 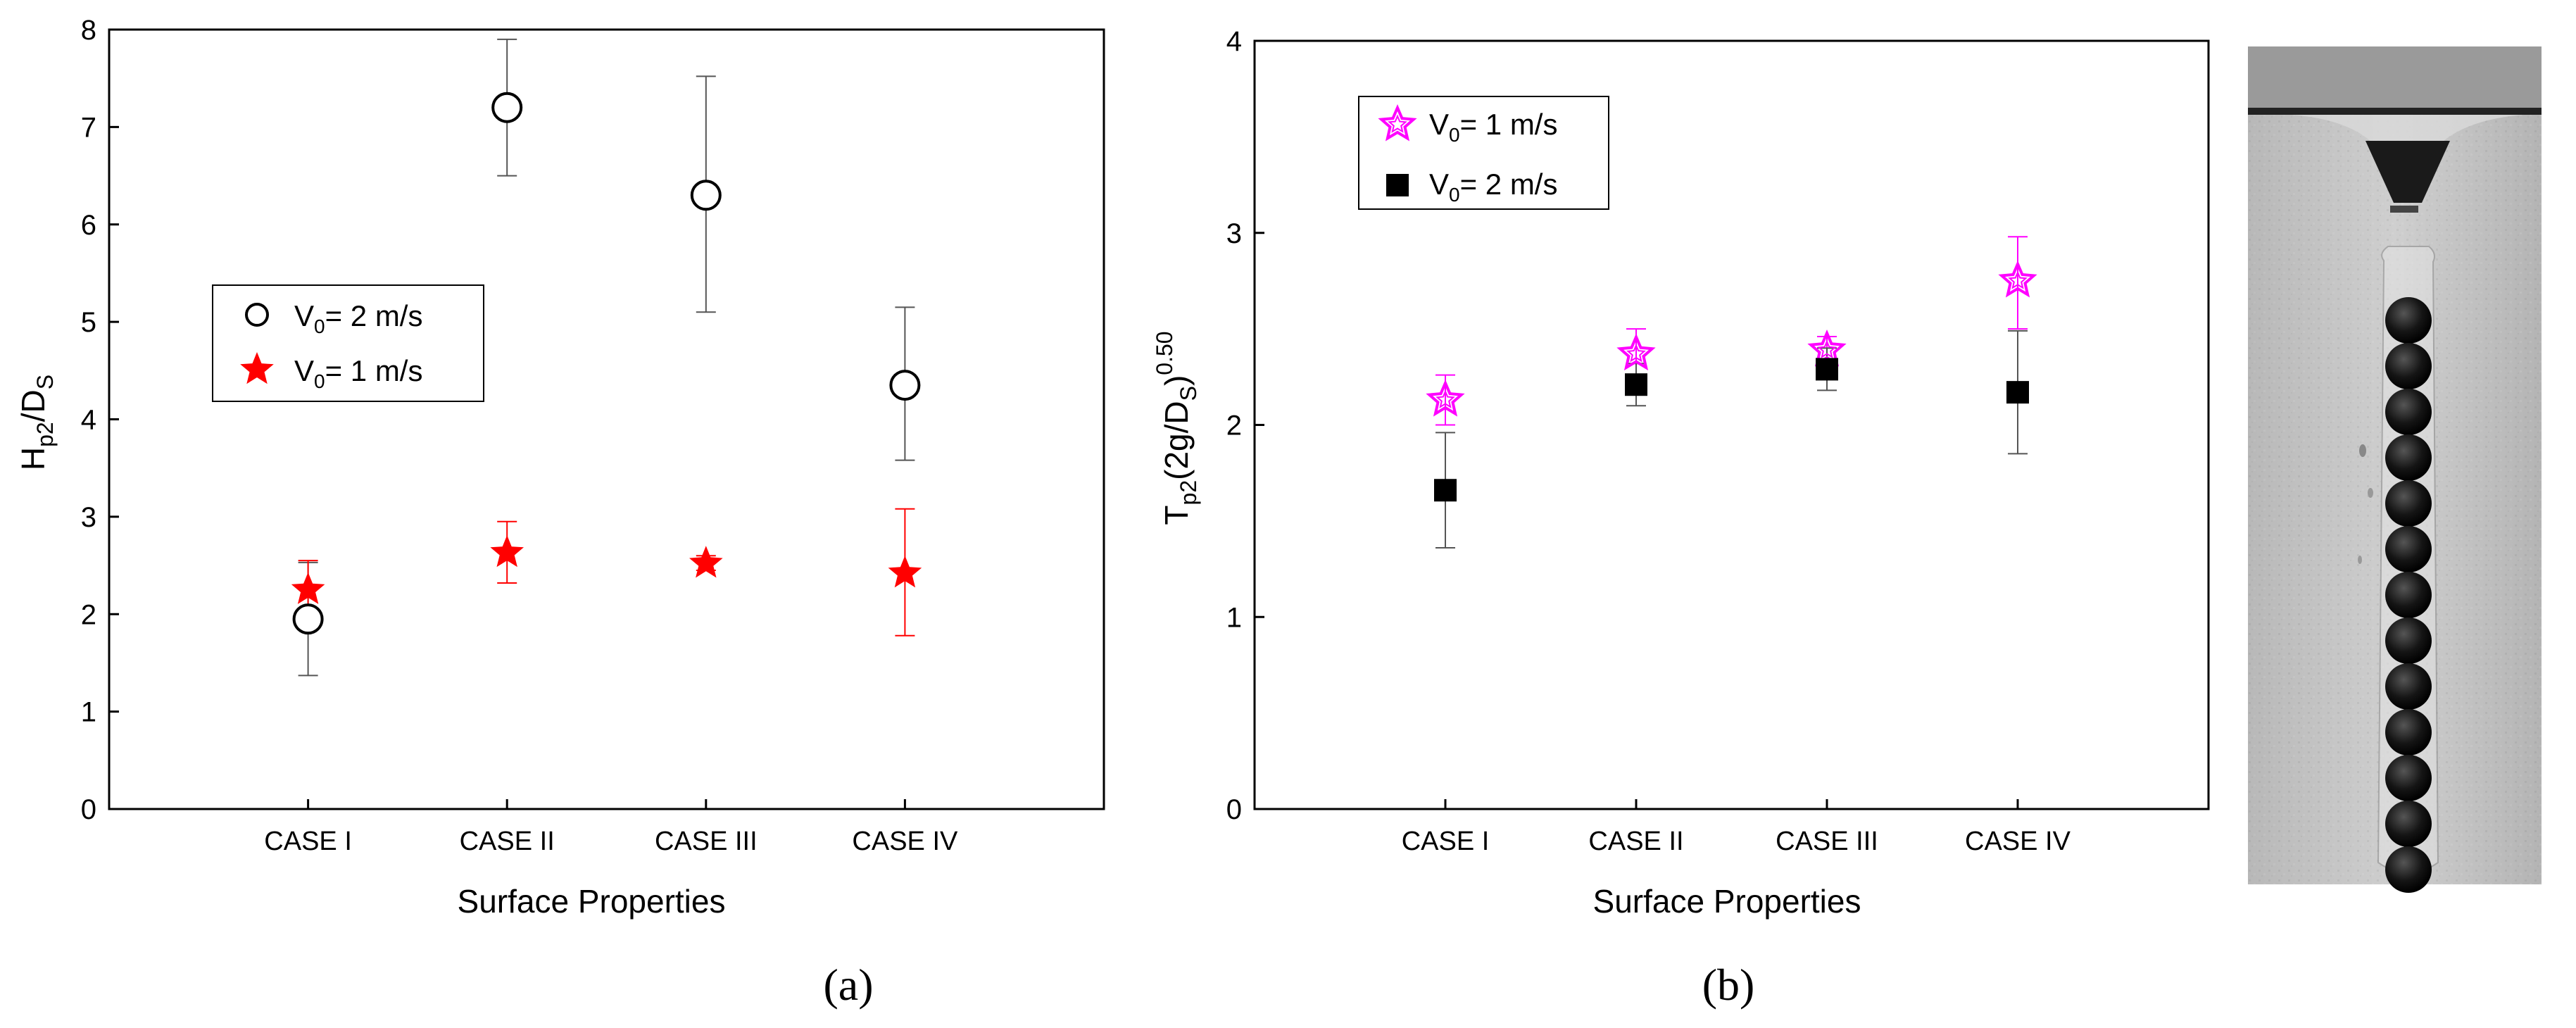 I want to click on surface-line, so click(x=2395, y=111).